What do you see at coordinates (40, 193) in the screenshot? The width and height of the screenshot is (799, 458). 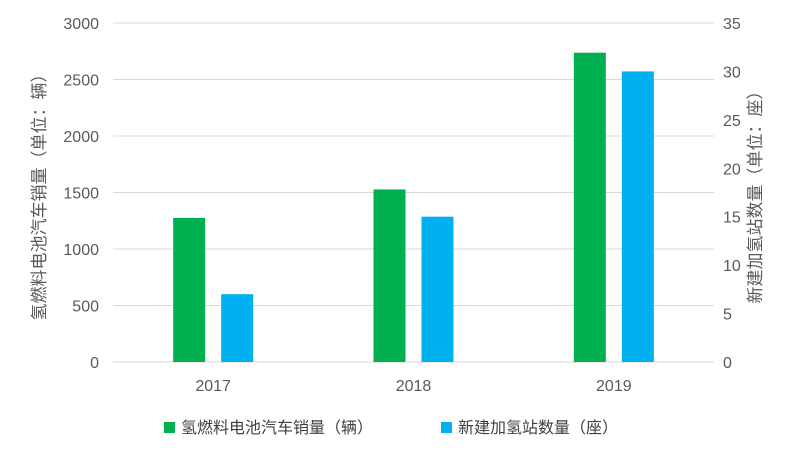 I see `left-axis-title: 氢燃料电池汽车销量（单位：辆）` at bounding box center [40, 193].